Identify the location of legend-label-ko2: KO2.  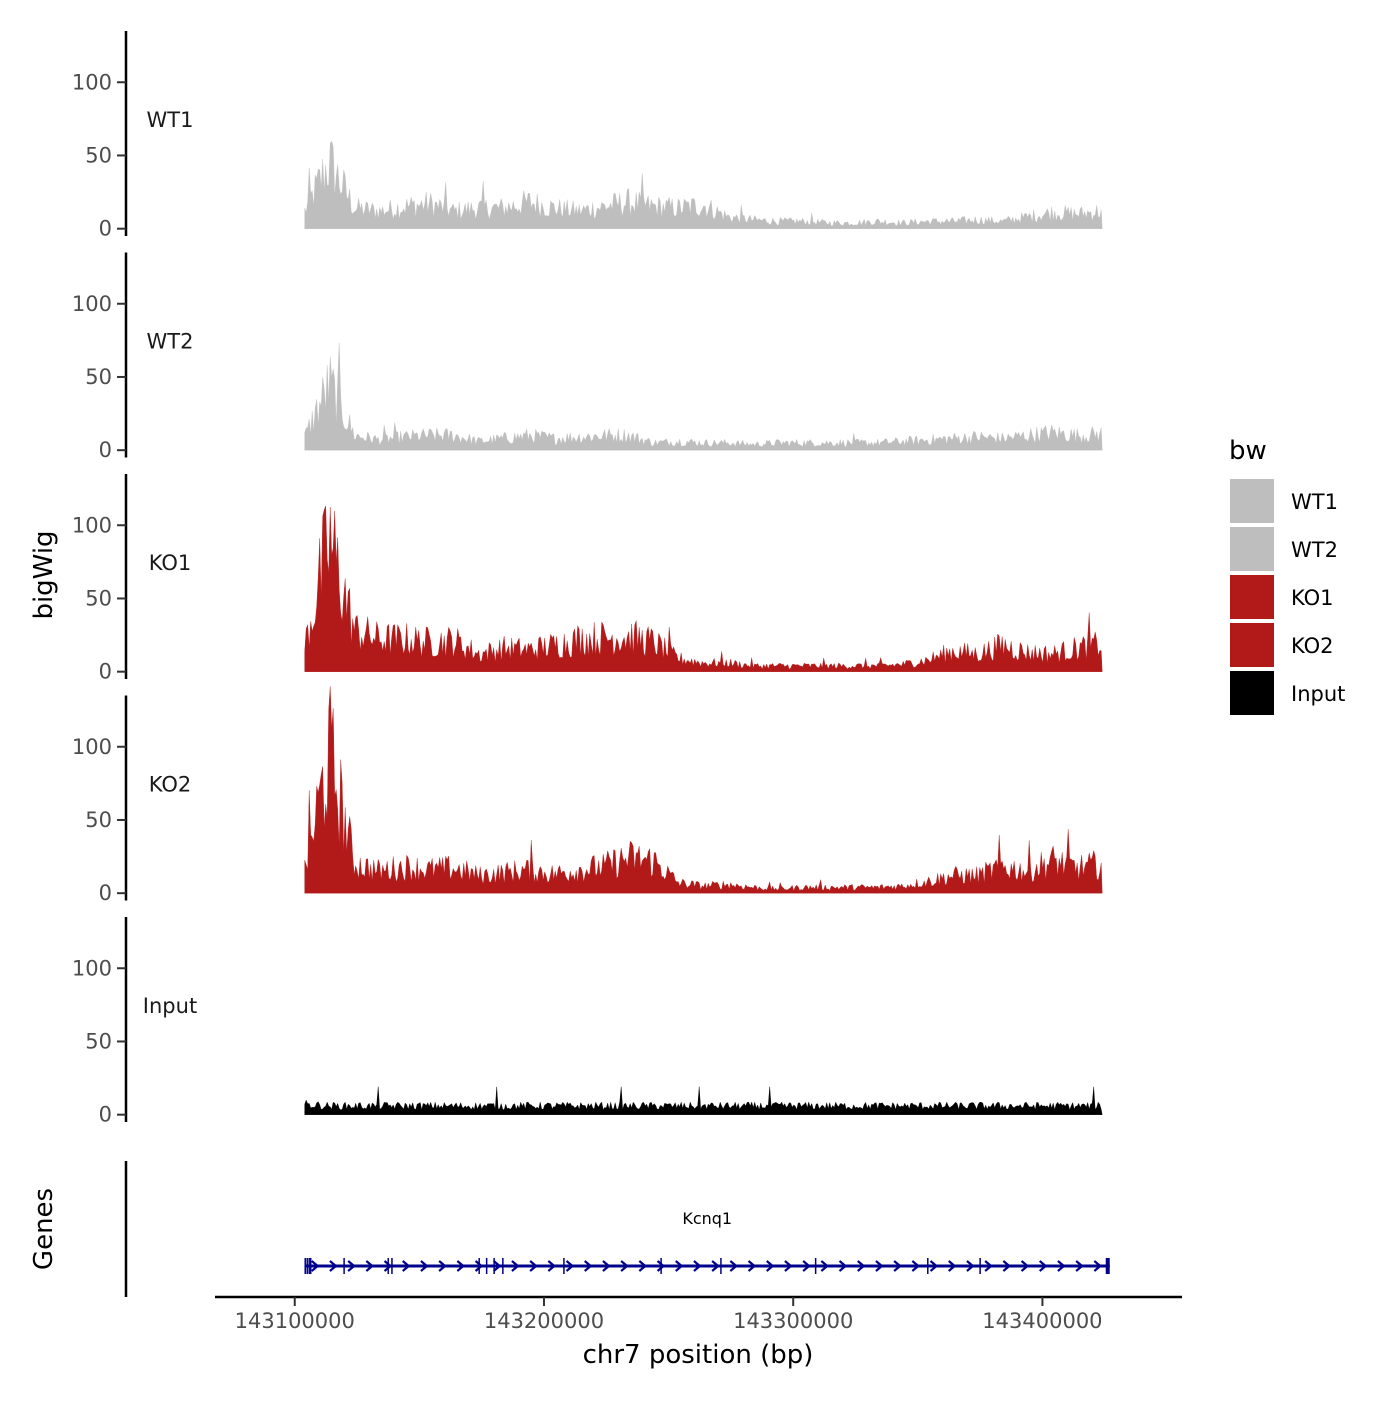
(1312, 646).